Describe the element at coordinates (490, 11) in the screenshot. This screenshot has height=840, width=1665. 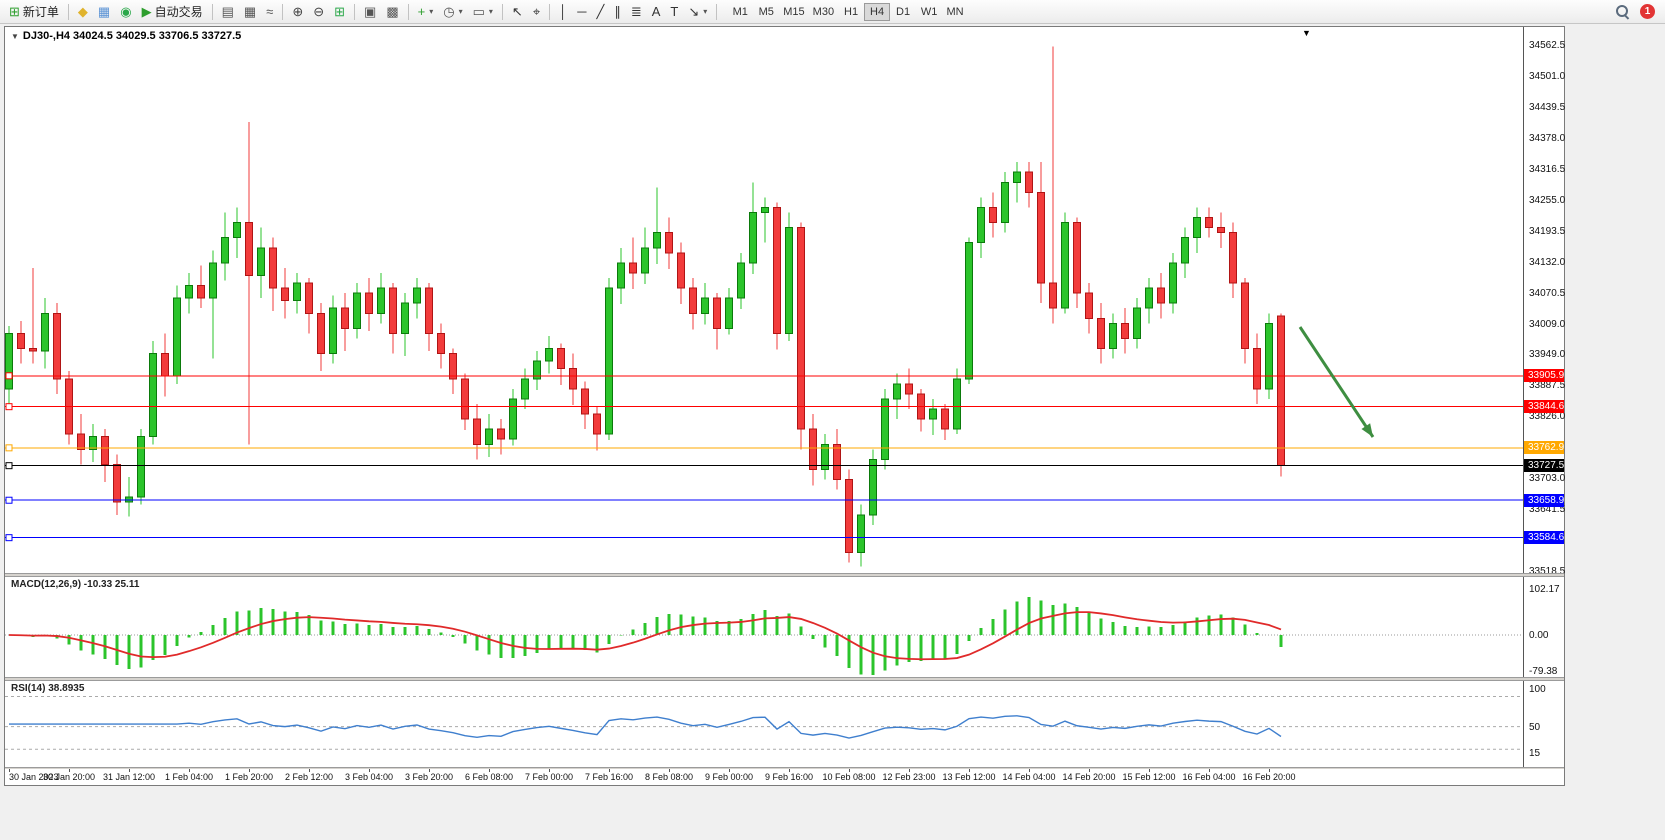
I see `dropdown-arrow-icon: ▾` at that location.